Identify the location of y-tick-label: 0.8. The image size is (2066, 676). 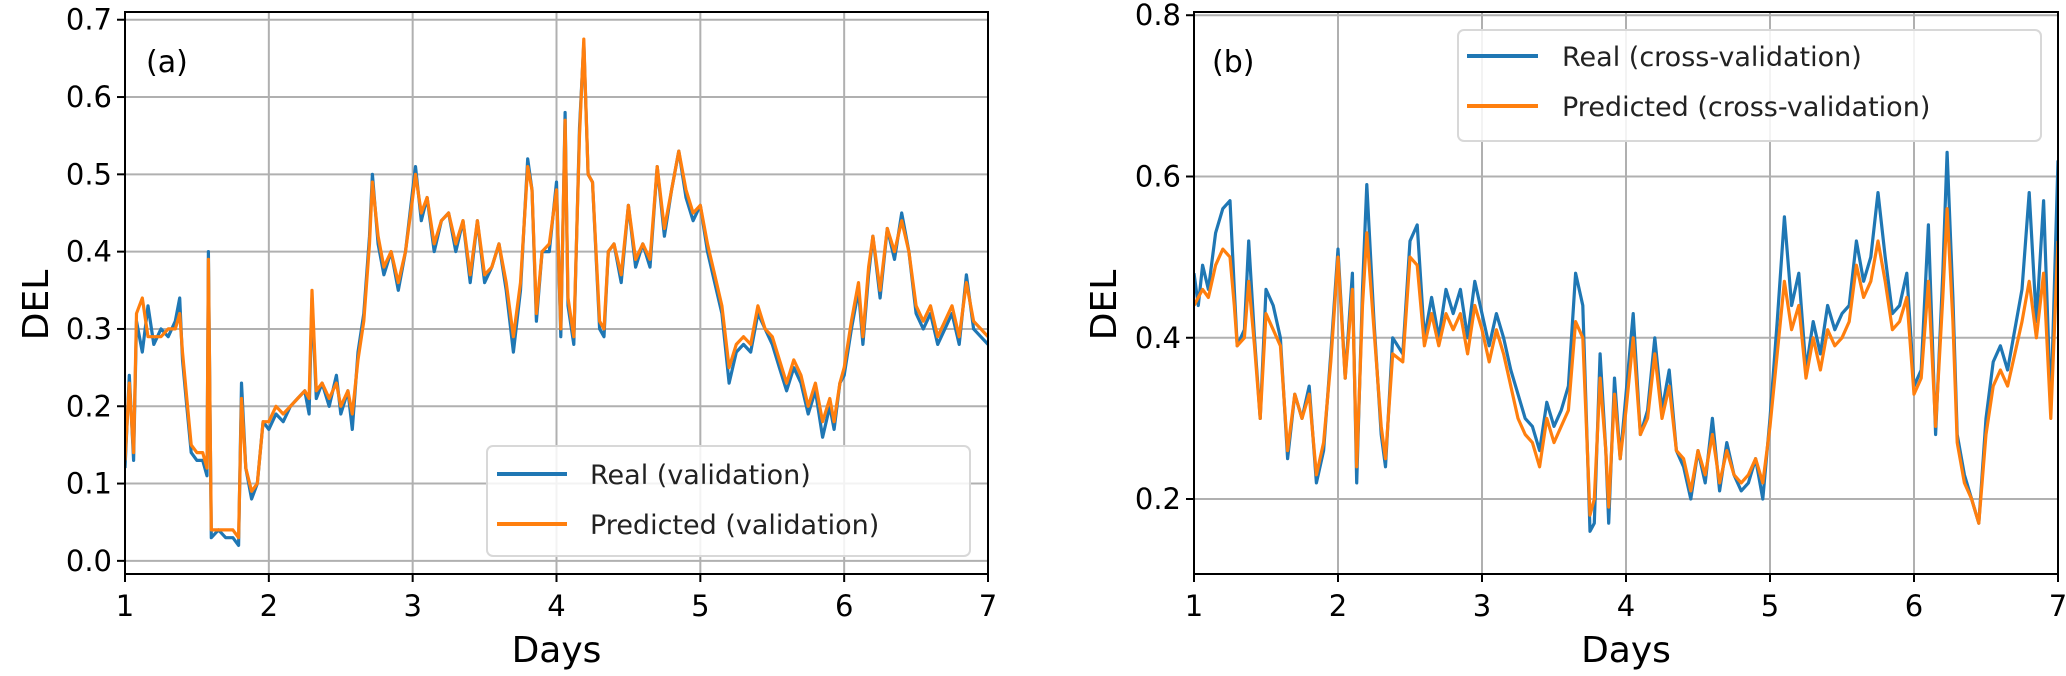
(1158, 16).